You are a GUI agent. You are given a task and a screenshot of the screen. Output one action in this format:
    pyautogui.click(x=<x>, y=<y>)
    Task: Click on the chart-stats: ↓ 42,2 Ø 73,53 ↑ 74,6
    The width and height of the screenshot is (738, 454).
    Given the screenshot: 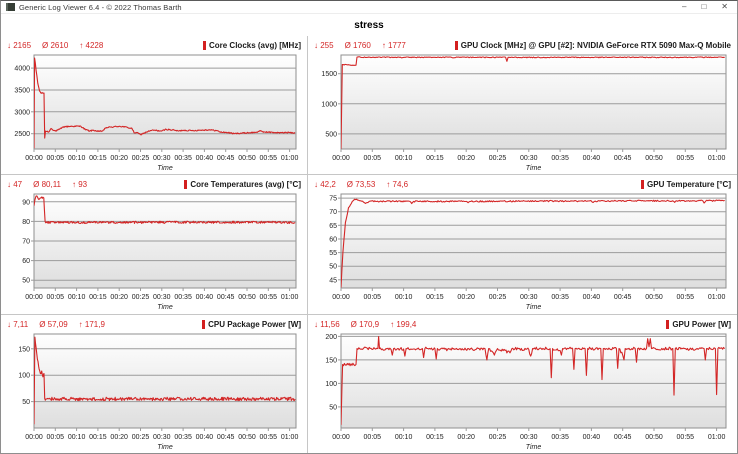 What is the action you would take?
    pyautogui.click(x=361, y=184)
    